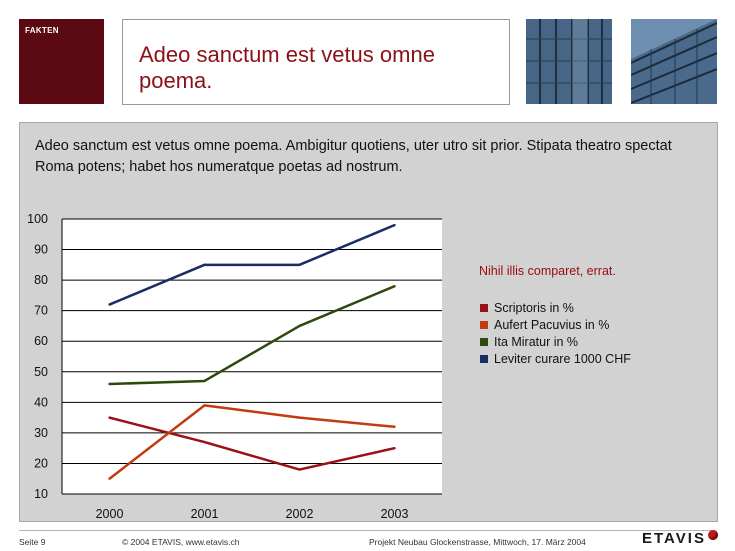  I want to click on y-tick-label: 60, so click(41, 341).